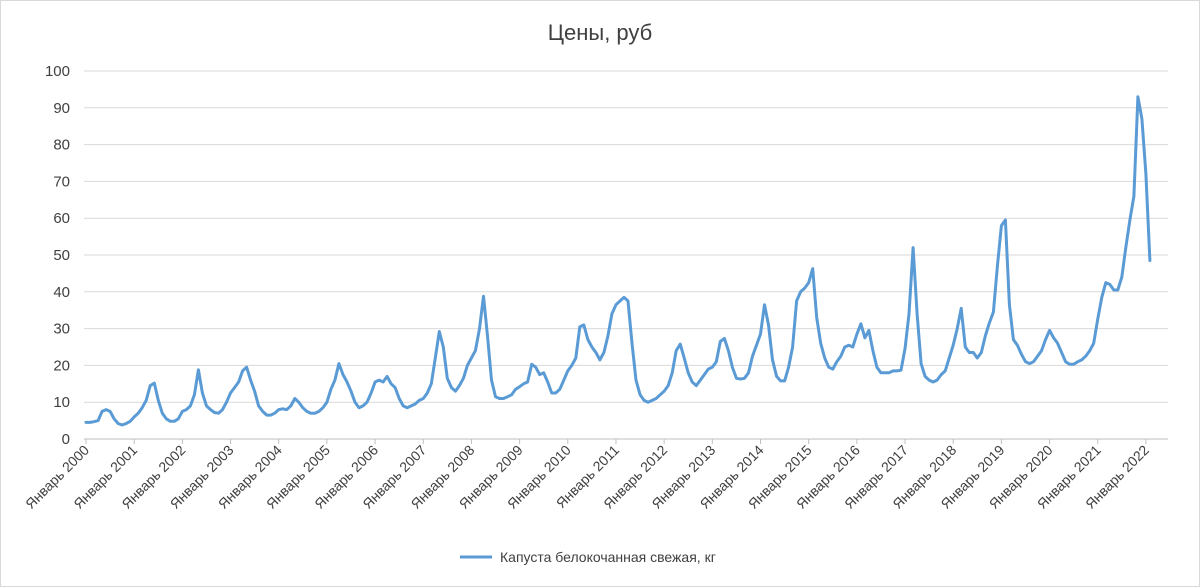 This screenshot has height=587, width=1200. I want to click on y-tick-label: 70, so click(61, 181).